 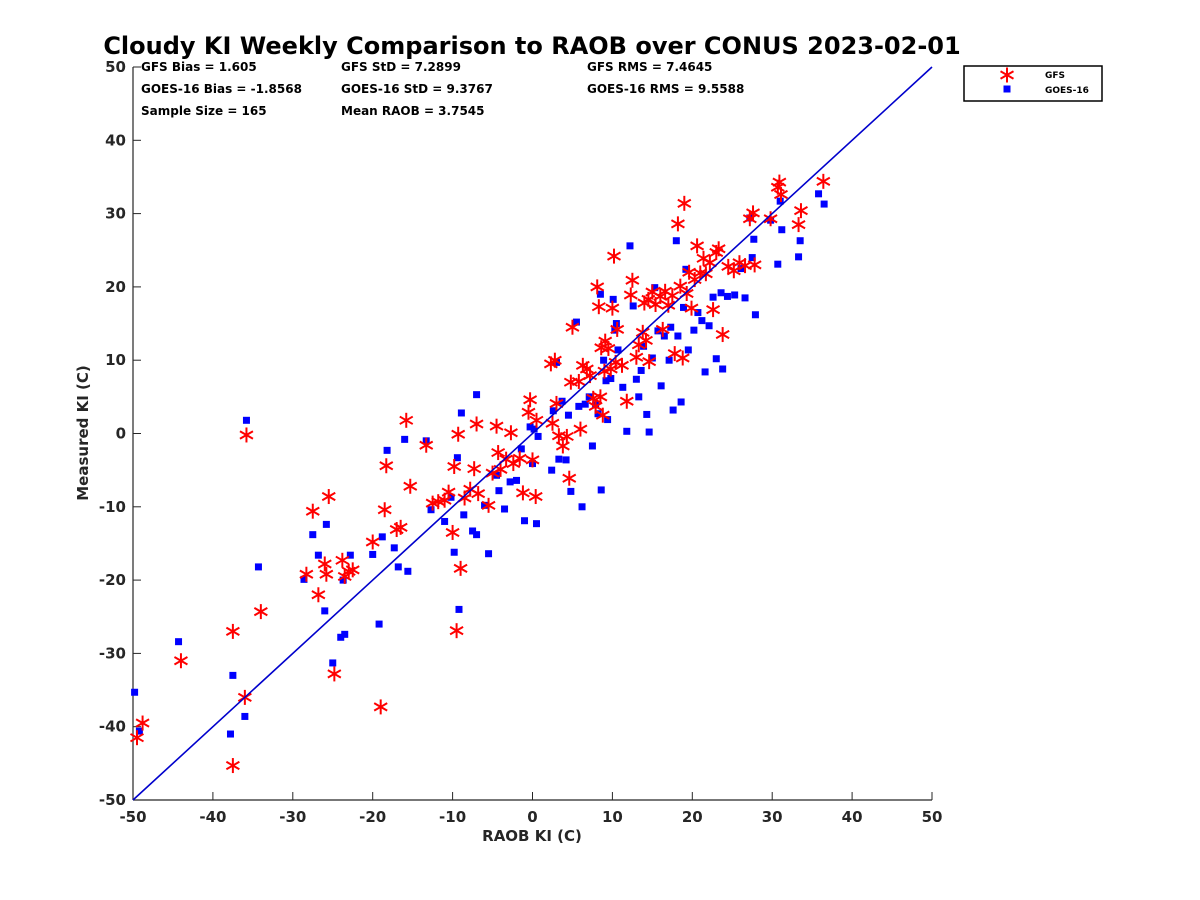 What do you see at coordinates (932, 817) in the screenshot?
I see `x-tick-label: 50` at bounding box center [932, 817].